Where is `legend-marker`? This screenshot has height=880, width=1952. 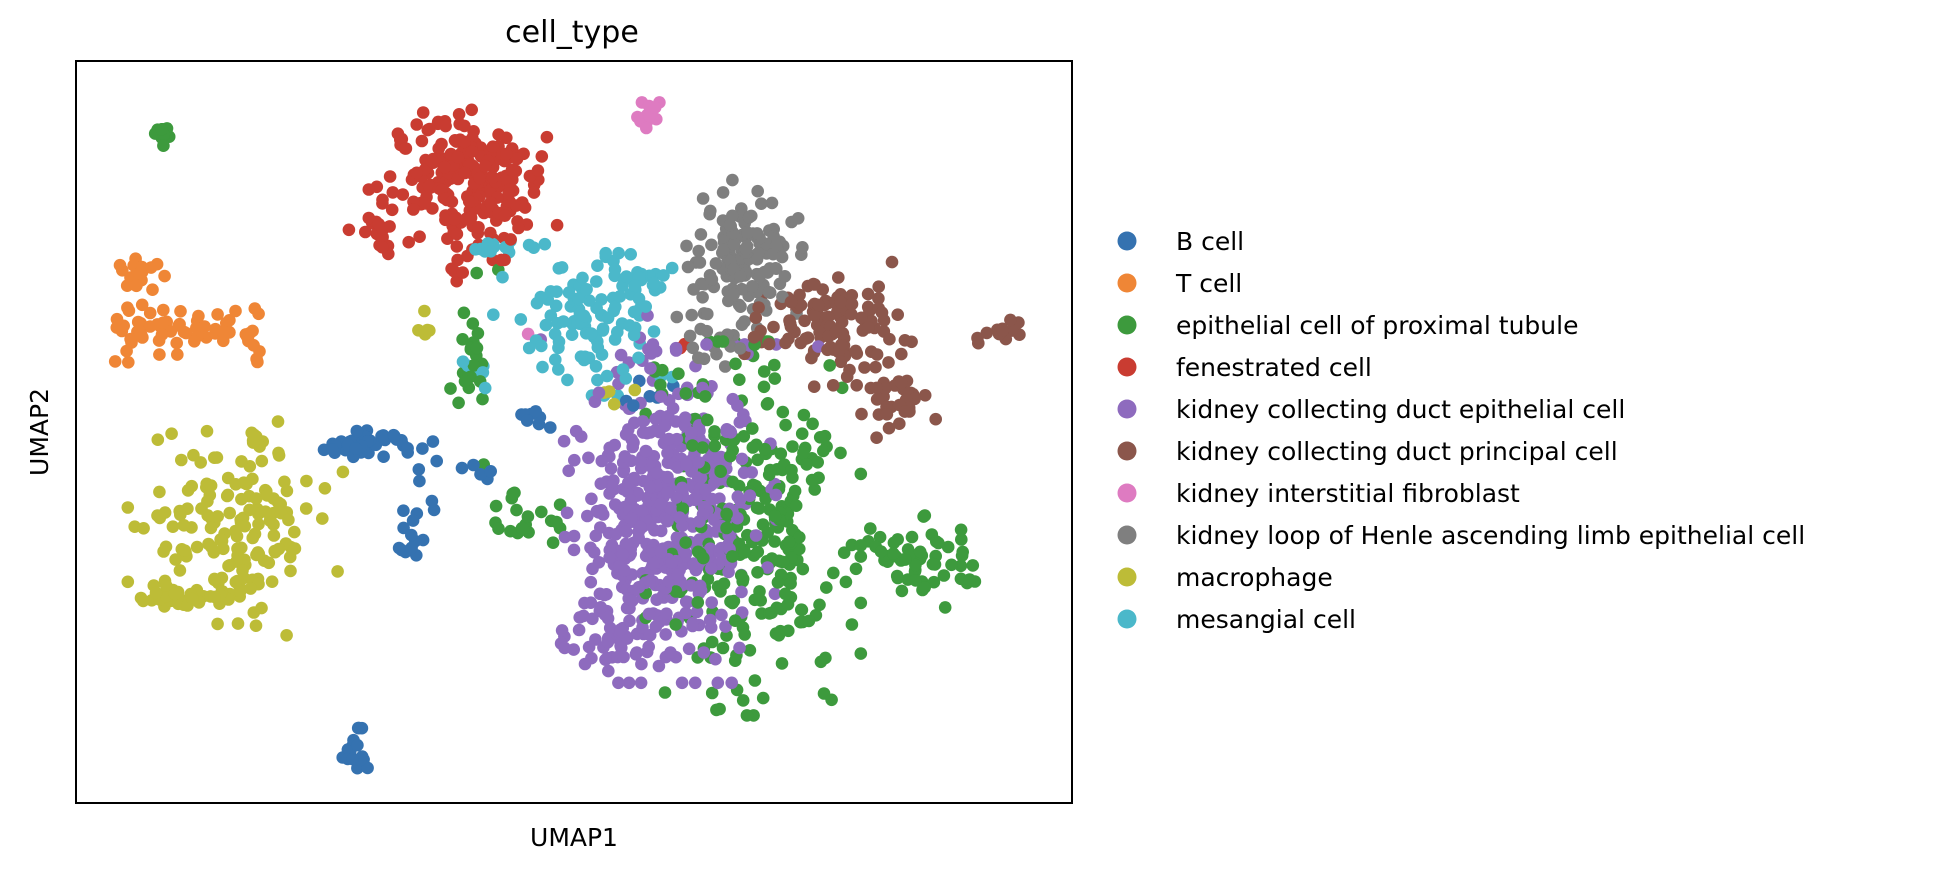
legend-marker is located at coordinates (1127, 451).